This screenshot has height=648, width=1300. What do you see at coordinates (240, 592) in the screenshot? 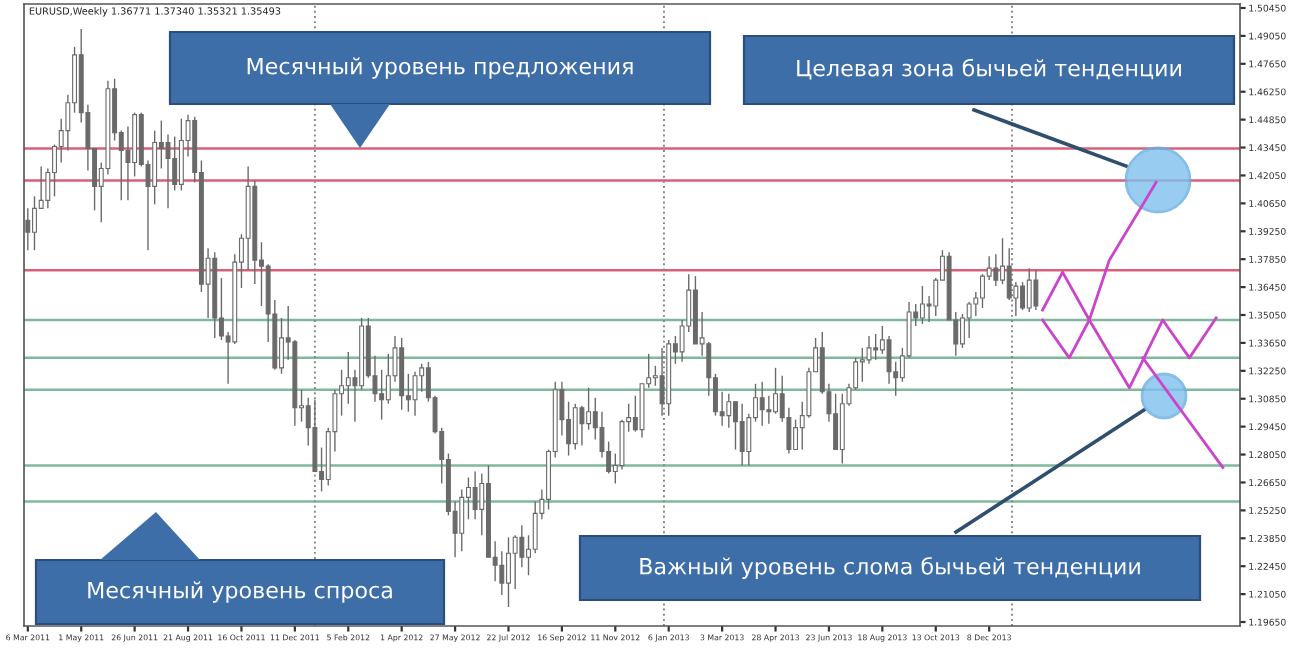
I see `annotation: Месячный уровень спроса` at bounding box center [240, 592].